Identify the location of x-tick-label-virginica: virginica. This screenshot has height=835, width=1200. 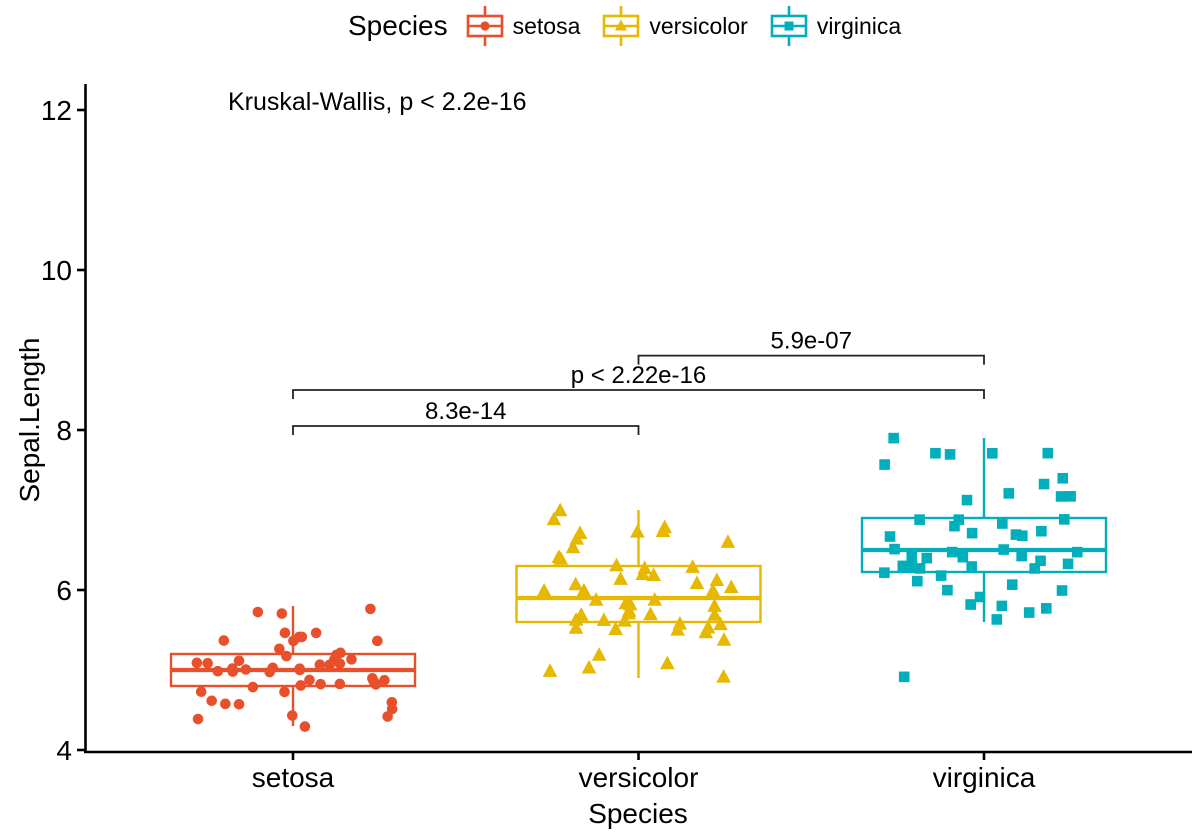
(984, 777).